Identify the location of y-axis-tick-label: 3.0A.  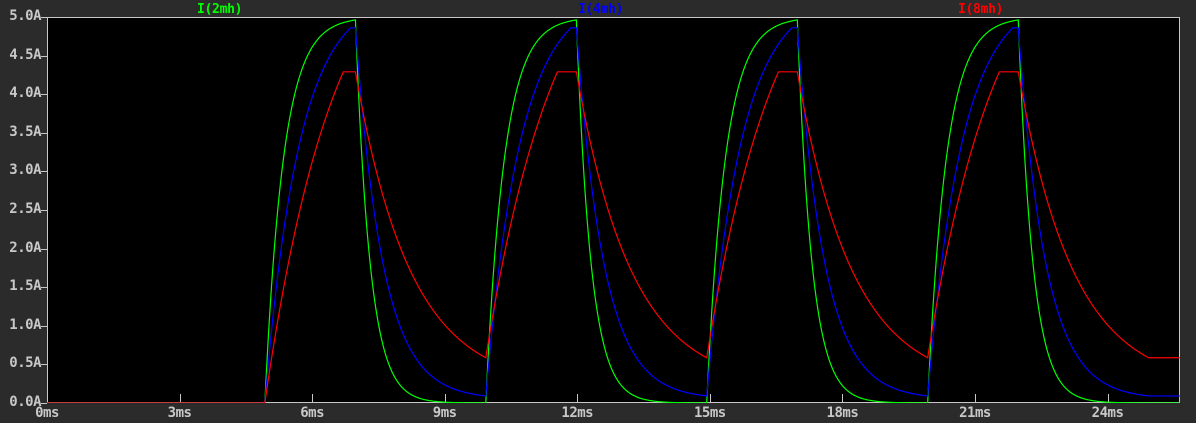
(25, 170).